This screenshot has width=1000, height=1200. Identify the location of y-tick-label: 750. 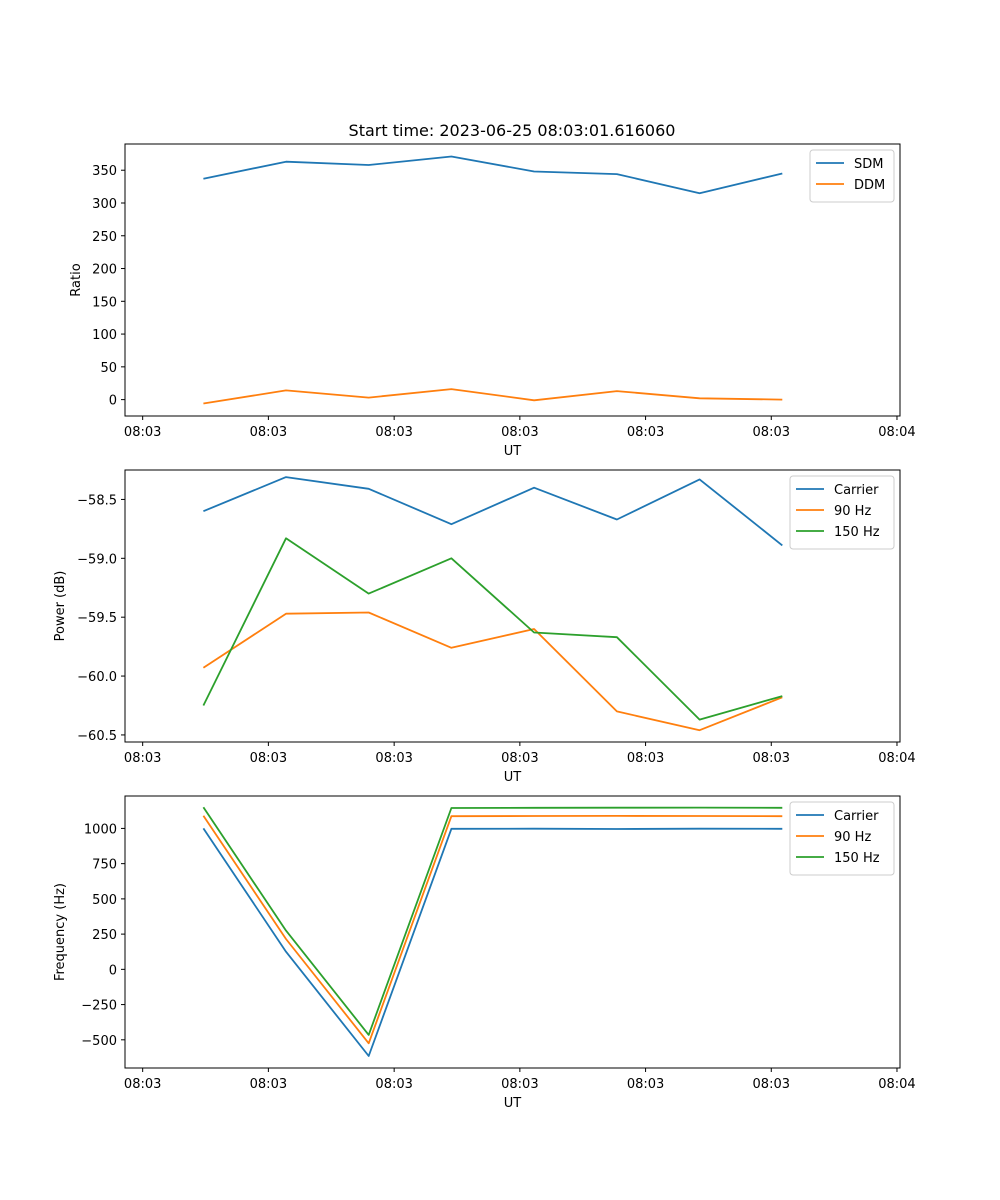
(104, 865).